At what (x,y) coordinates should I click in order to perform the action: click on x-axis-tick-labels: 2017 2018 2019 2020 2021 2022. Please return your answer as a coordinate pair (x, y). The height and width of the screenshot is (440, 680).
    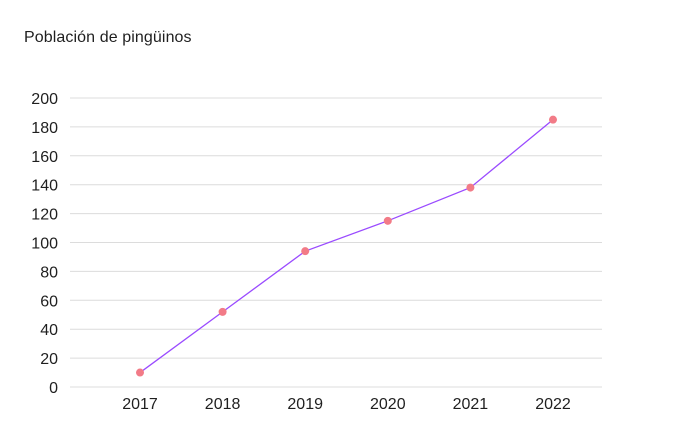
    Looking at the image, I should click on (346, 404).